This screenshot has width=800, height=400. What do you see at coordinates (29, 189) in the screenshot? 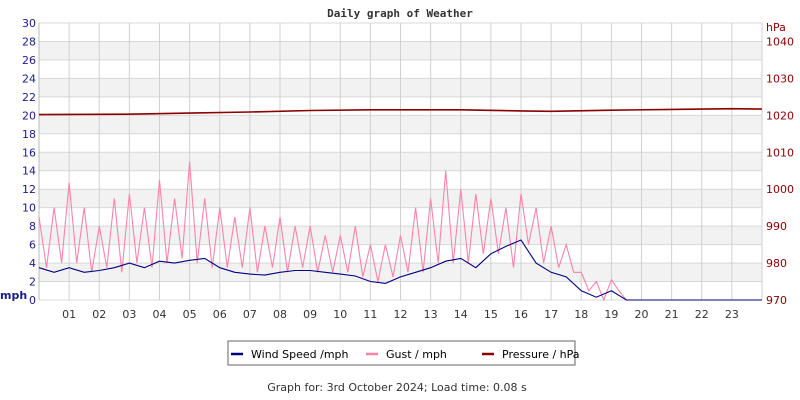
I see `left-tick-label: 12` at bounding box center [29, 189].